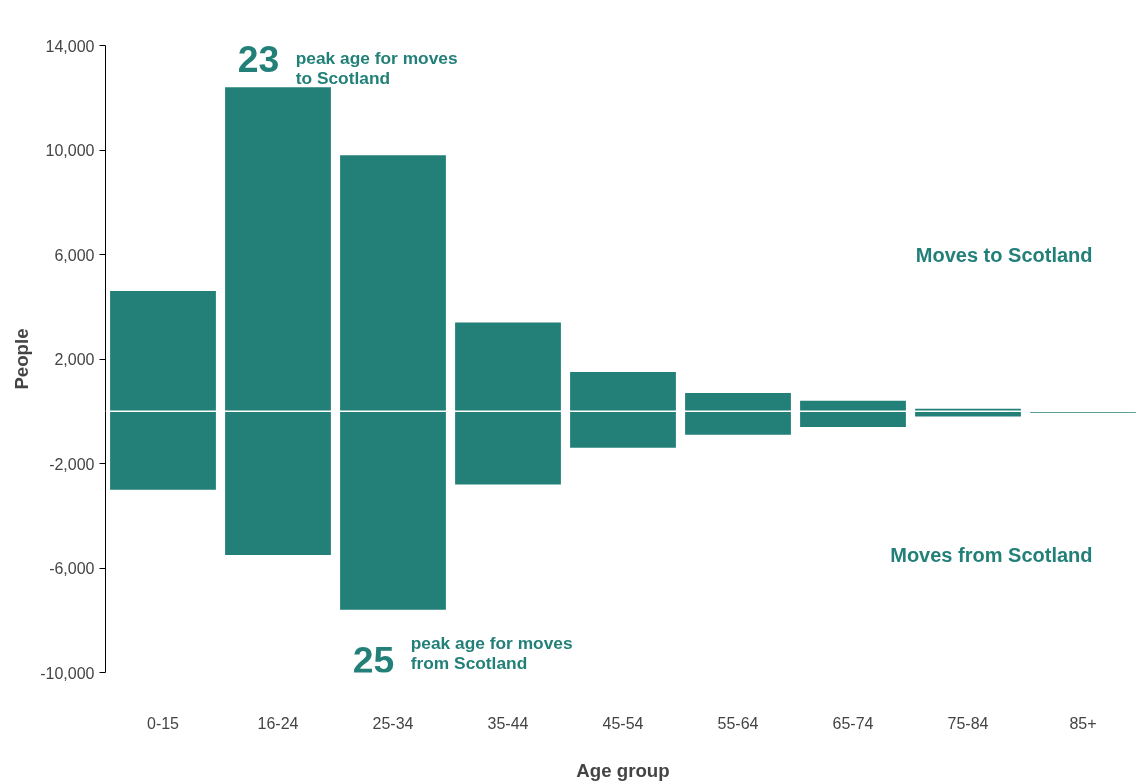  Describe the element at coordinates (376, 67) in the screenshot. I see `annotation: peak age for moves to Scotland` at that location.